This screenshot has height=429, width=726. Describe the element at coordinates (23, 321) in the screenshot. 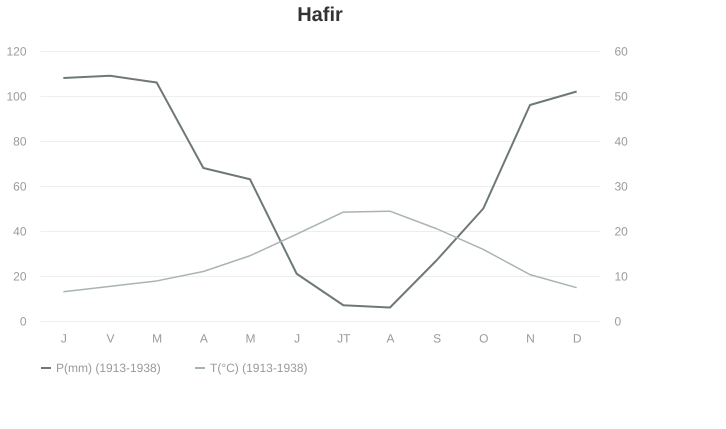

I see `y-tick-label: 0` at that location.